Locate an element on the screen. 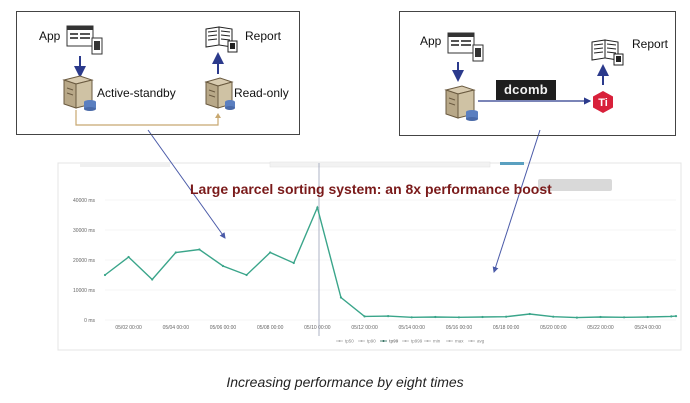 This screenshot has width=690, height=403. y-tick-label: 40000 ms is located at coordinates (84, 201).